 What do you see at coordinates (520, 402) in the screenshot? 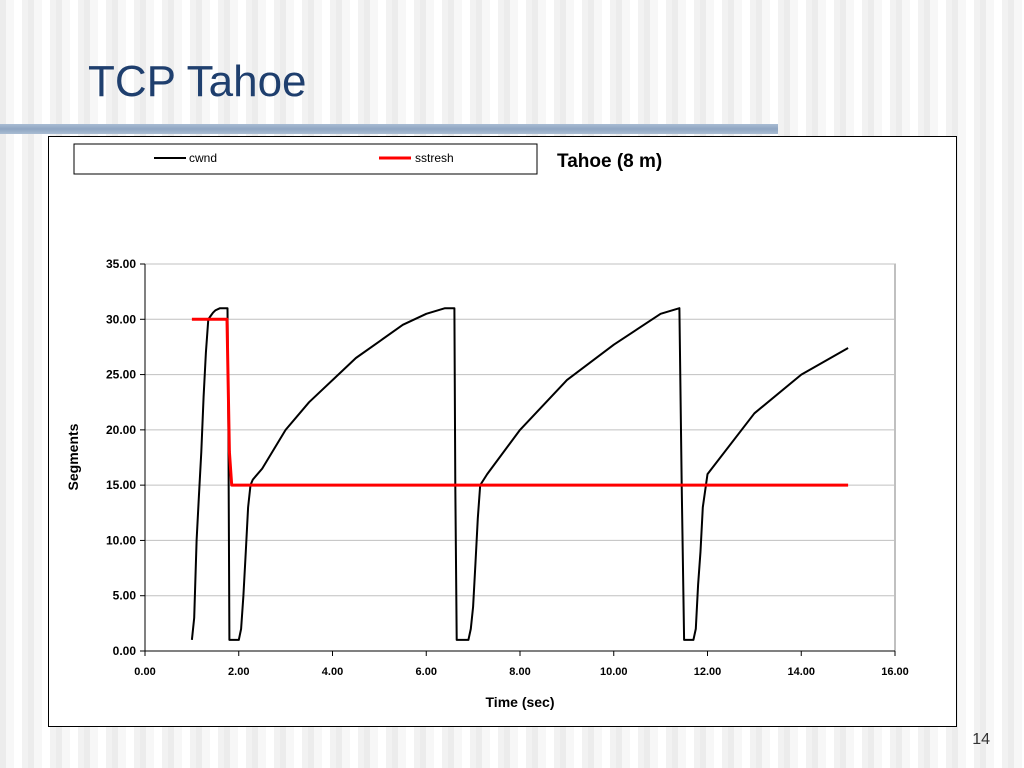
I see `series-line-sstresh` at bounding box center [520, 402].